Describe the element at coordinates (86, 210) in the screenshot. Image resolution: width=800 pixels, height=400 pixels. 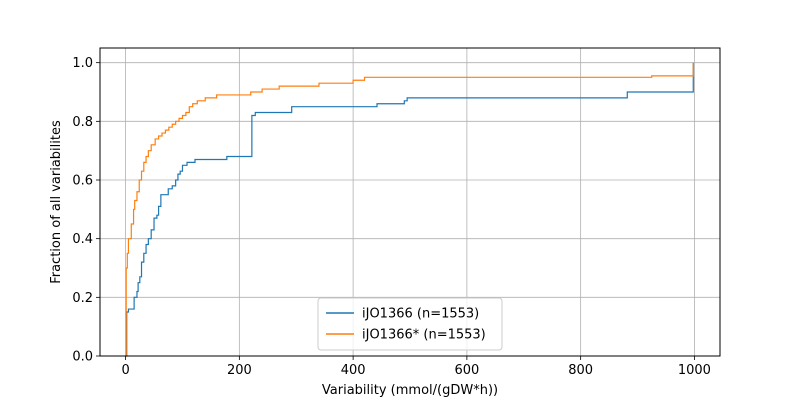
I see `y-axis-ticks: 0.0 0.2 0.4 0.6 0.8 1.0` at that location.